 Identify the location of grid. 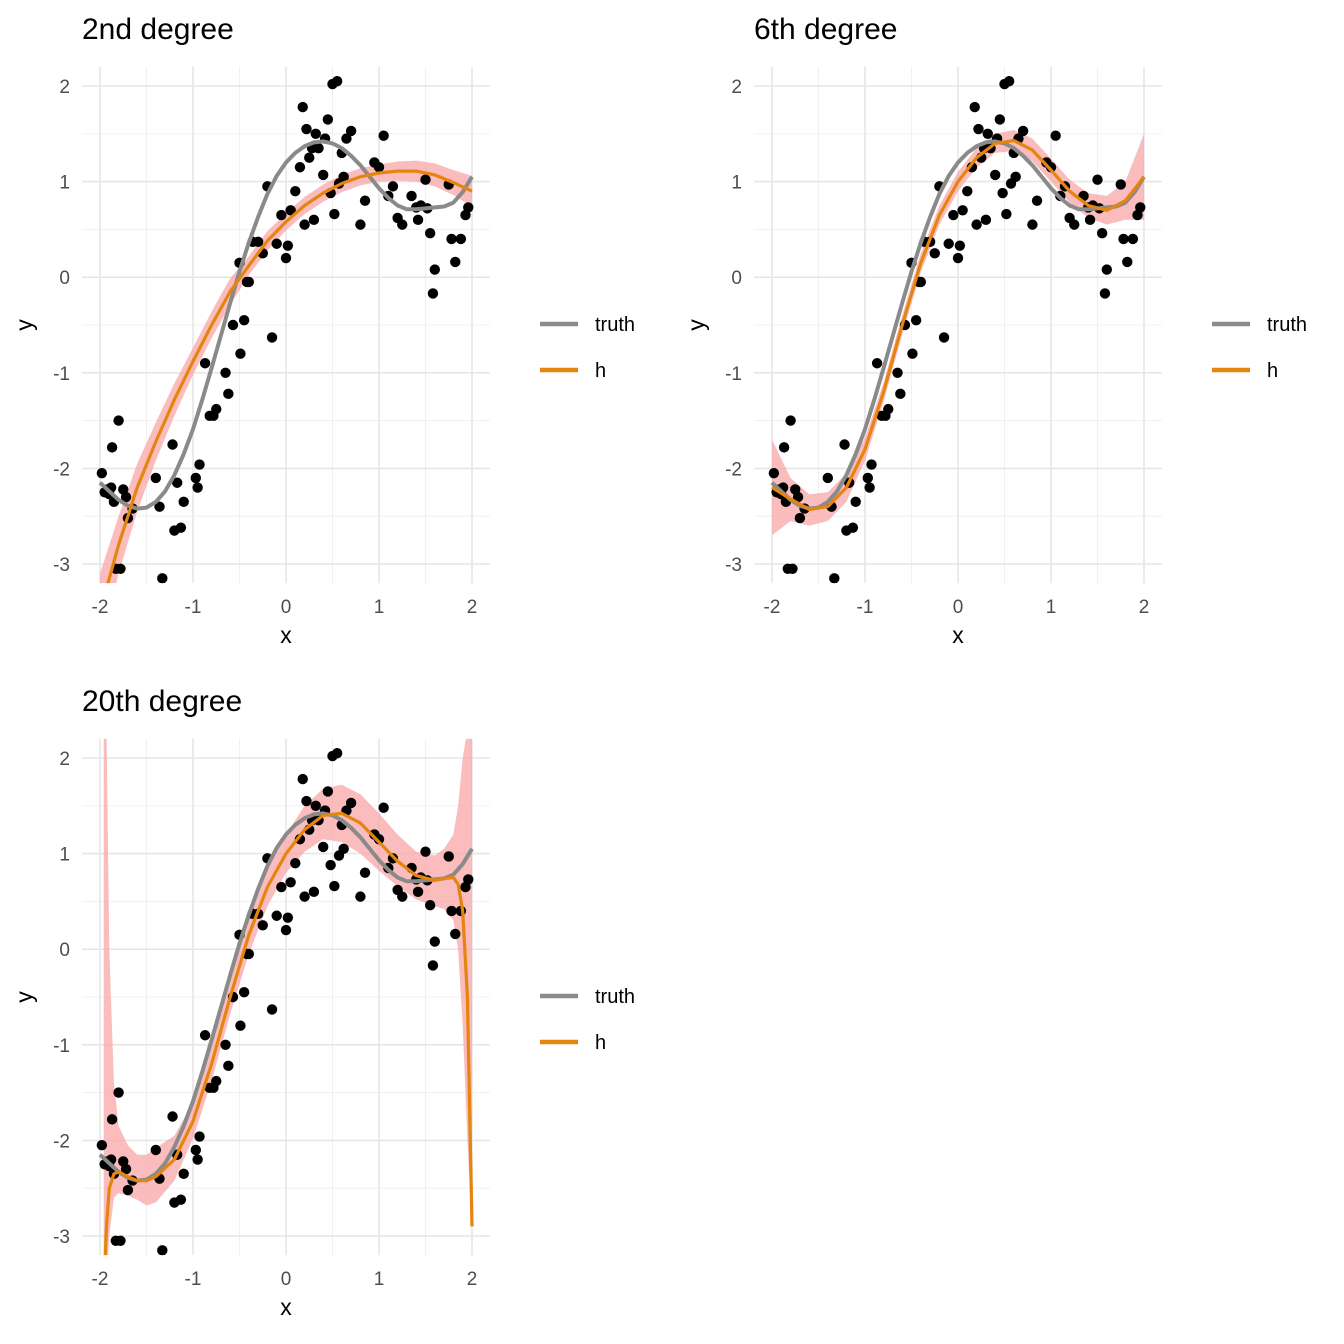
(286, 325).